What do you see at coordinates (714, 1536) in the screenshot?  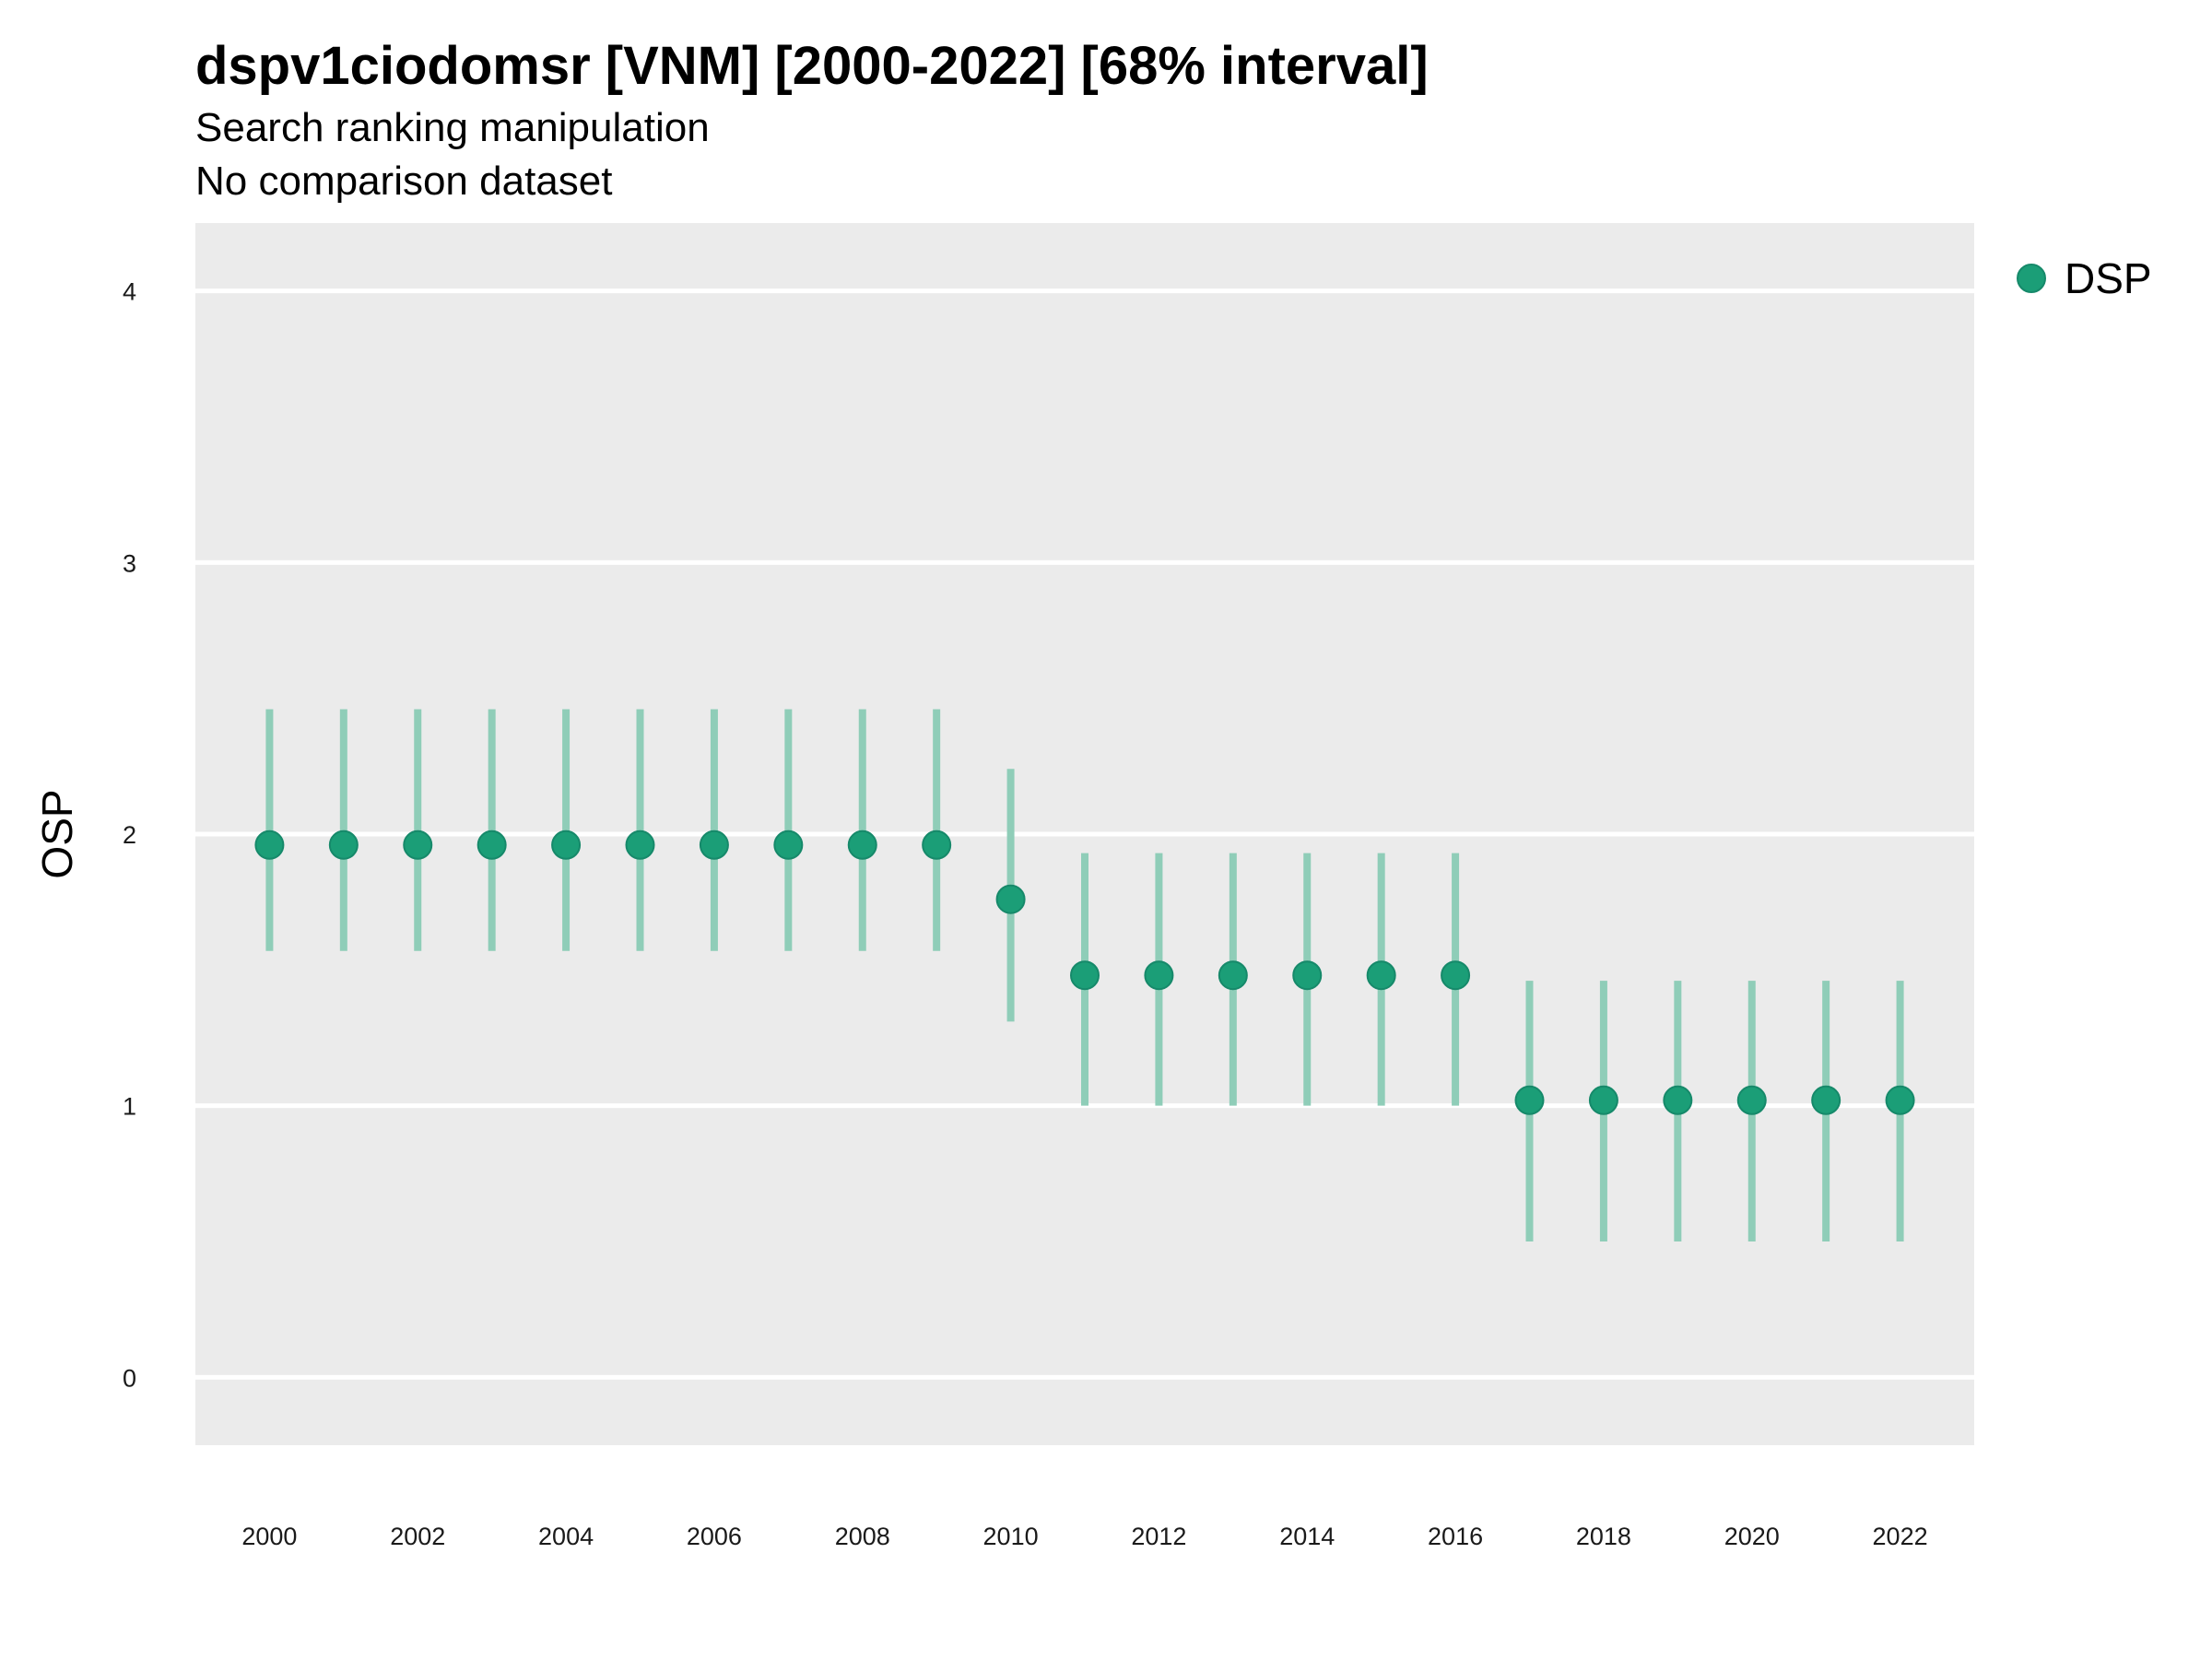 I see `x-tick-label-2006: 2006` at bounding box center [714, 1536].